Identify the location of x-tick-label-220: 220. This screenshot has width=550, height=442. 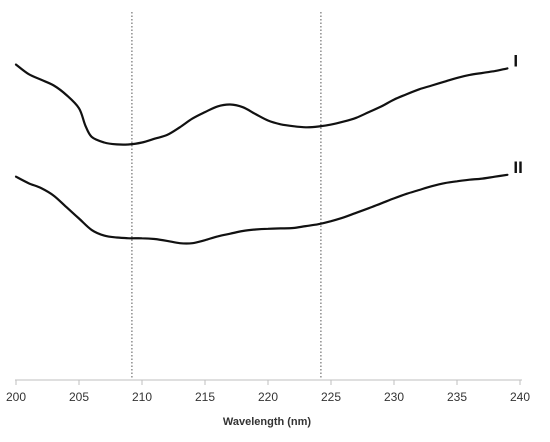
(268, 397).